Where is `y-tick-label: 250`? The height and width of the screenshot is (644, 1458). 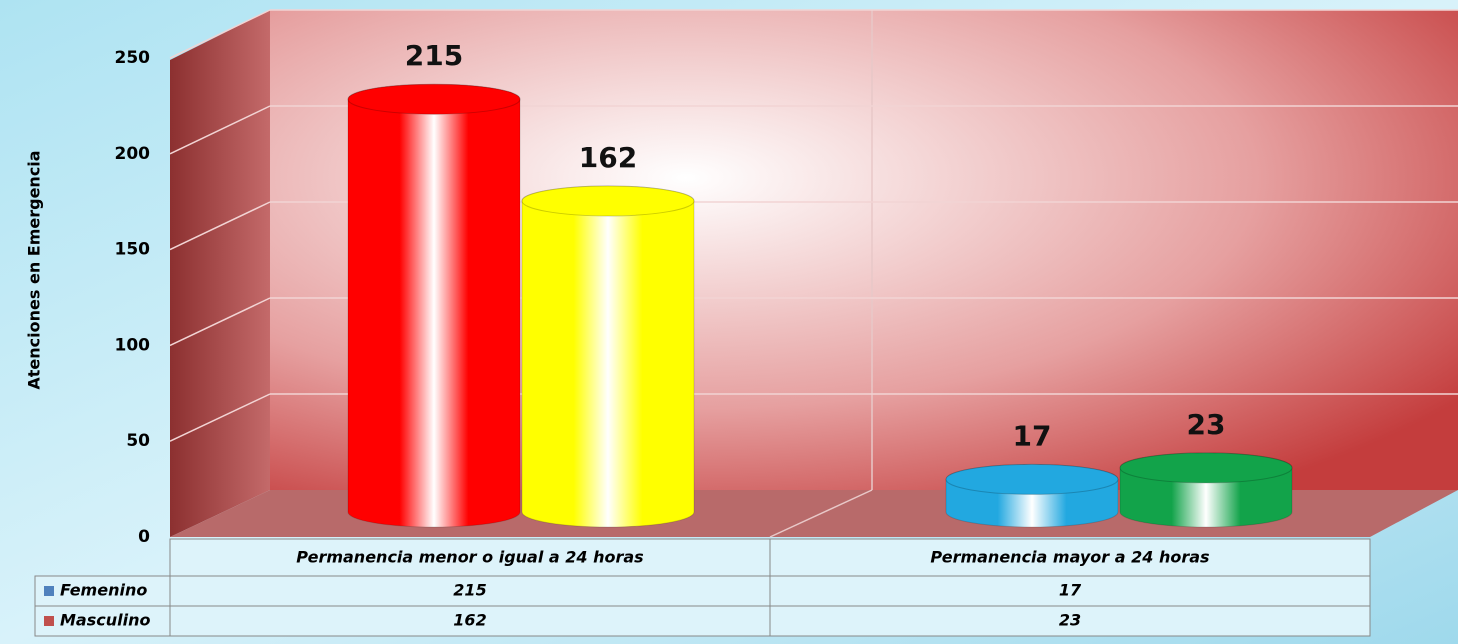
y-tick-label: 250 is located at coordinates (133, 58).